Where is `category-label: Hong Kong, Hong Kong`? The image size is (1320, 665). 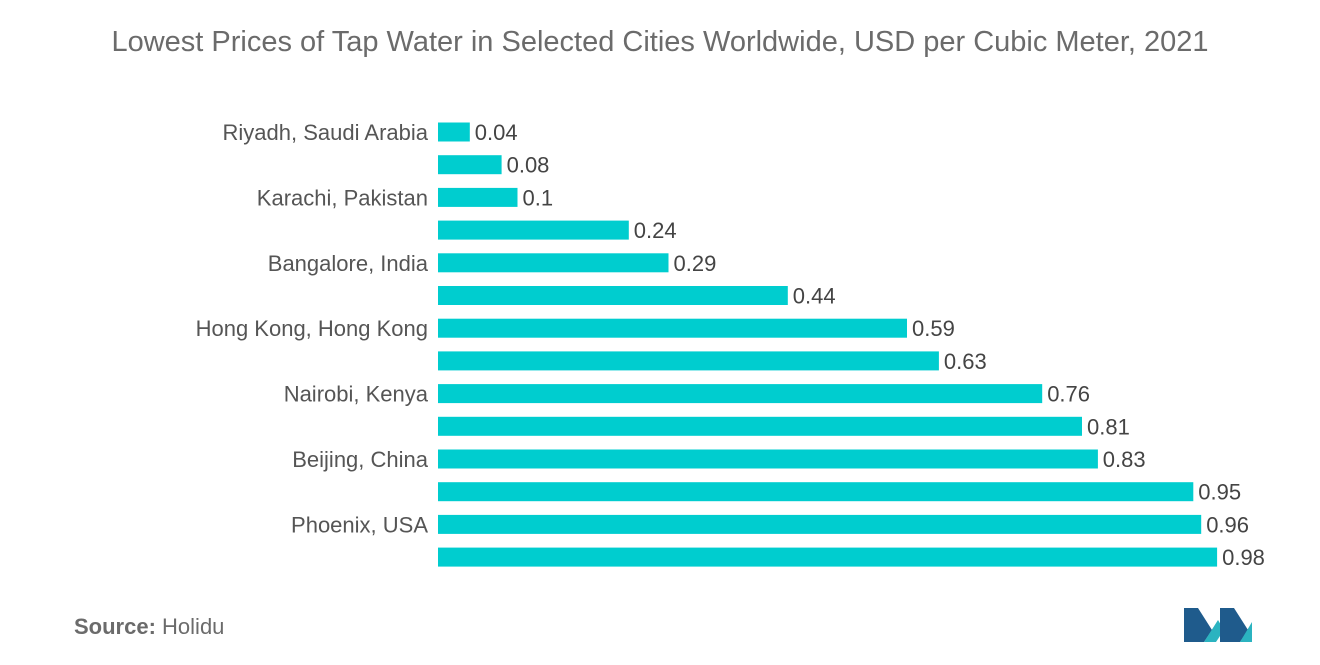 category-label: Hong Kong, Hong Kong is located at coordinates (312, 328).